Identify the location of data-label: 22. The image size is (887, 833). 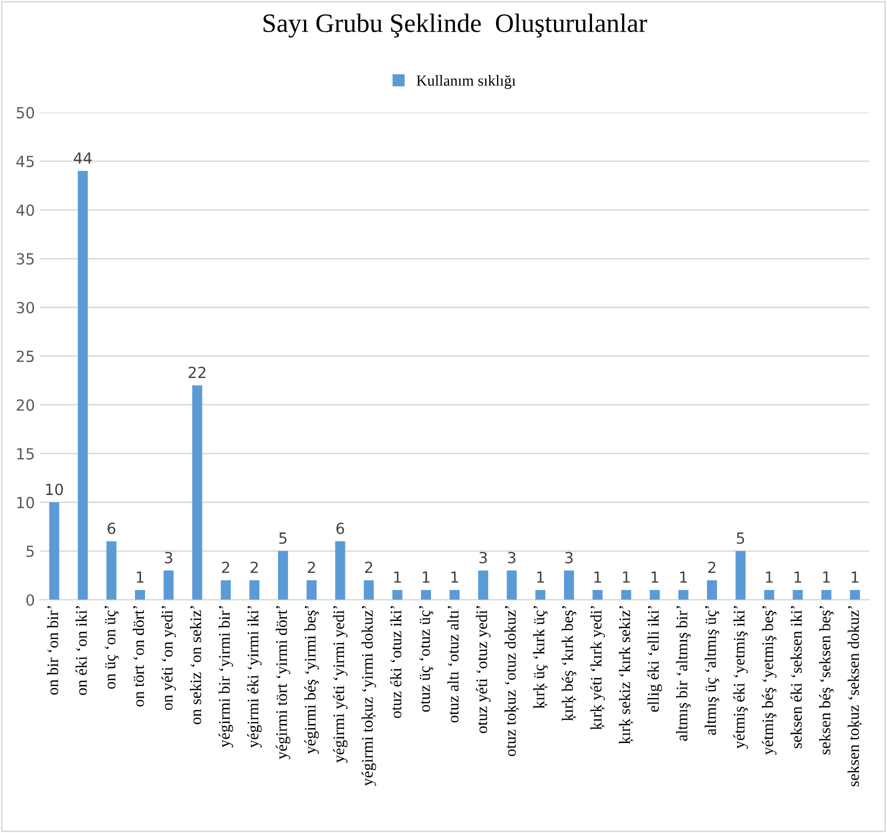
(197, 372).